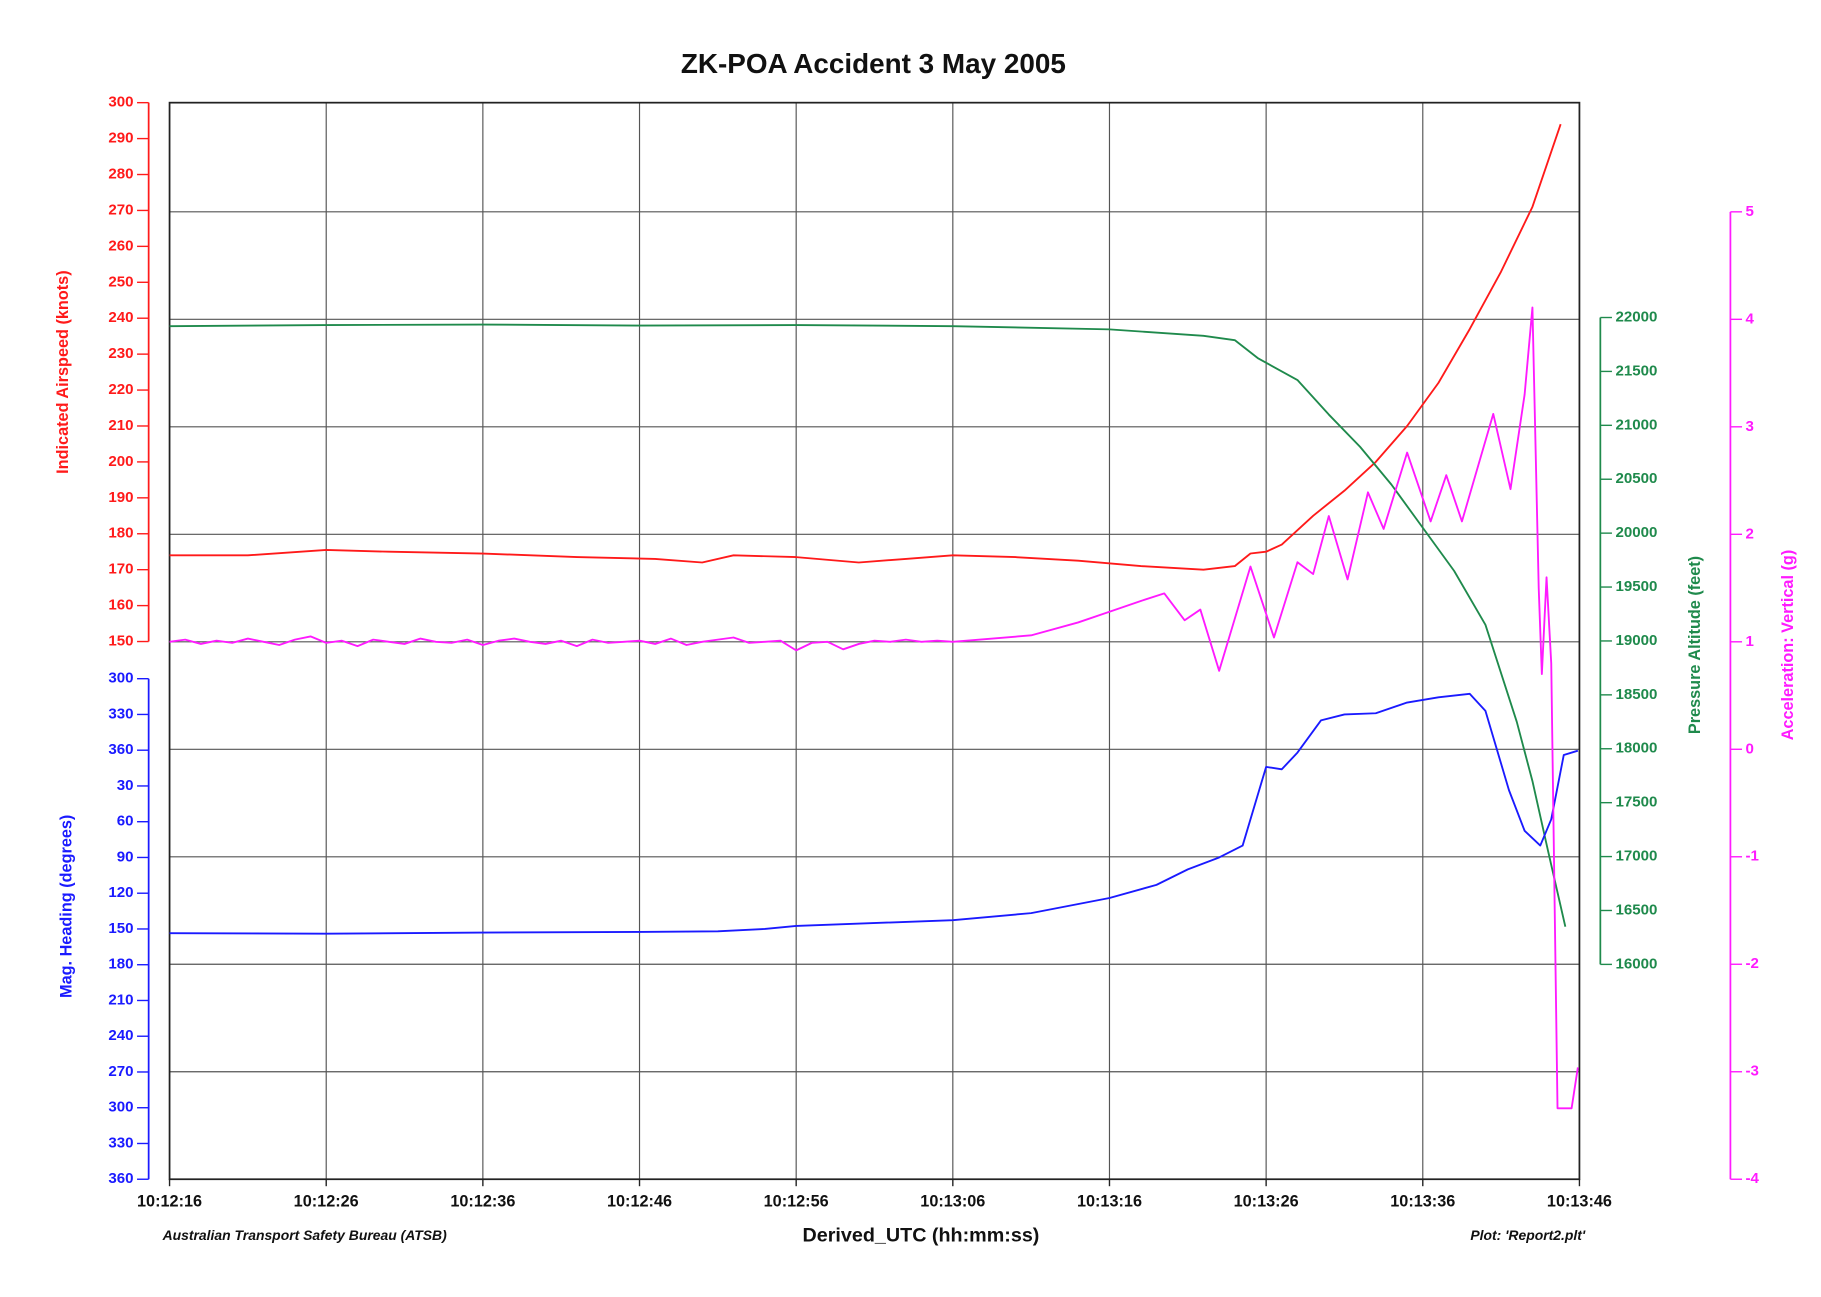  Describe the element at coordinates (874, 813) in the screenshot. I see `series-line` at that location.